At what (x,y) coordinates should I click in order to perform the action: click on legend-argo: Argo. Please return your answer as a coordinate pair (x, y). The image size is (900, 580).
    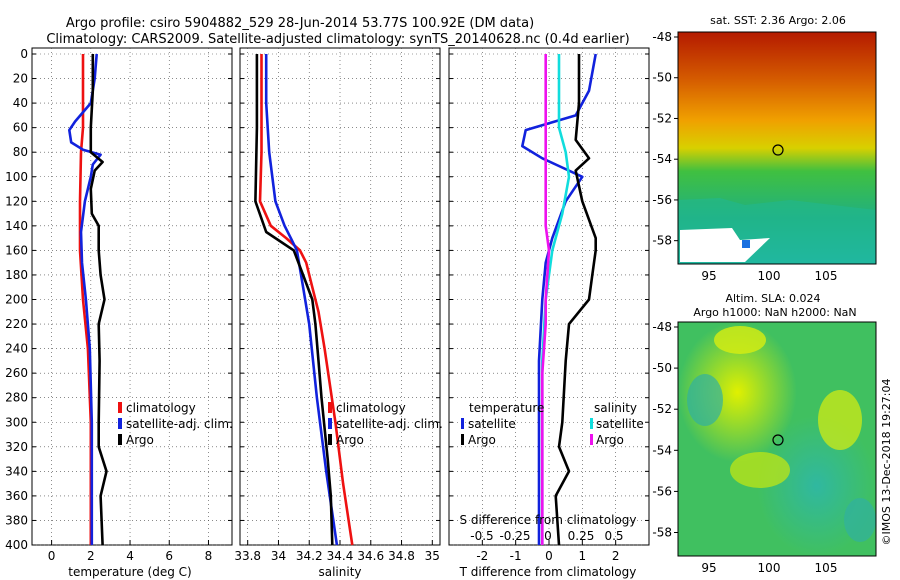
    Looking at the image, I should click on (140, 440).